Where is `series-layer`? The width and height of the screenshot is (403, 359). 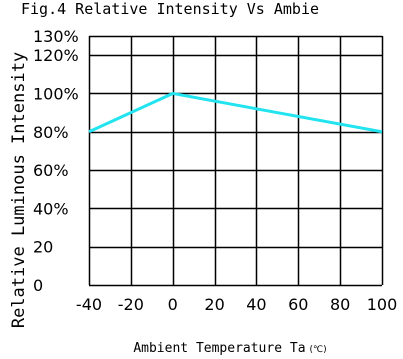
series-layer is located at coordinates (235, 112).